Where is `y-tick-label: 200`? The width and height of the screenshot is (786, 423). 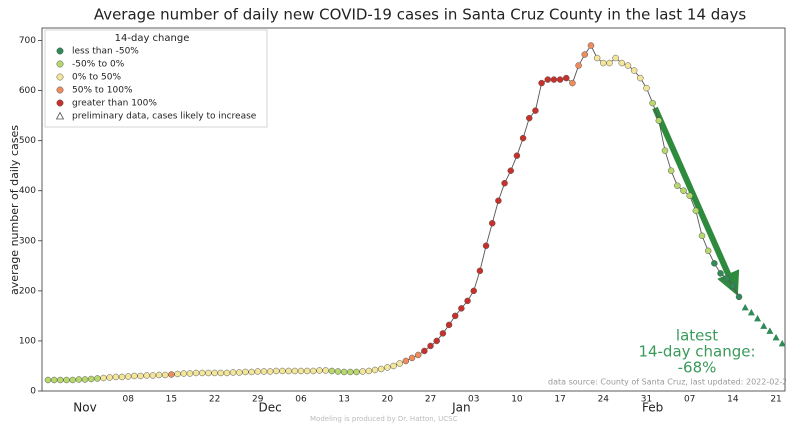 y-tick-label: 200 is located at coordinates (27, 291).